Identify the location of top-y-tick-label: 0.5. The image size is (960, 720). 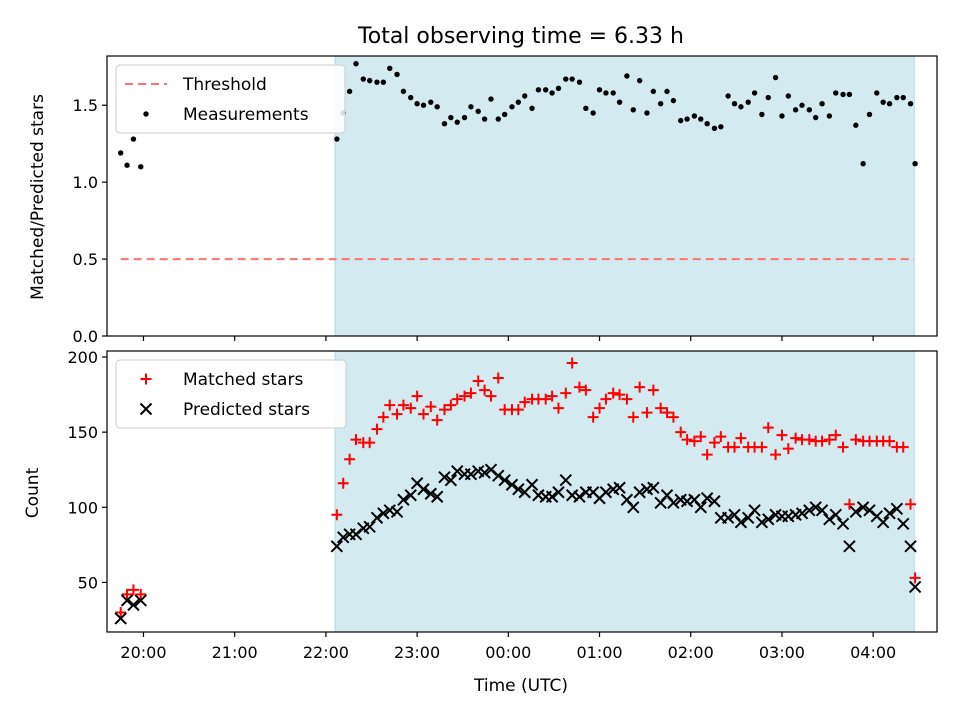
(85, 259).